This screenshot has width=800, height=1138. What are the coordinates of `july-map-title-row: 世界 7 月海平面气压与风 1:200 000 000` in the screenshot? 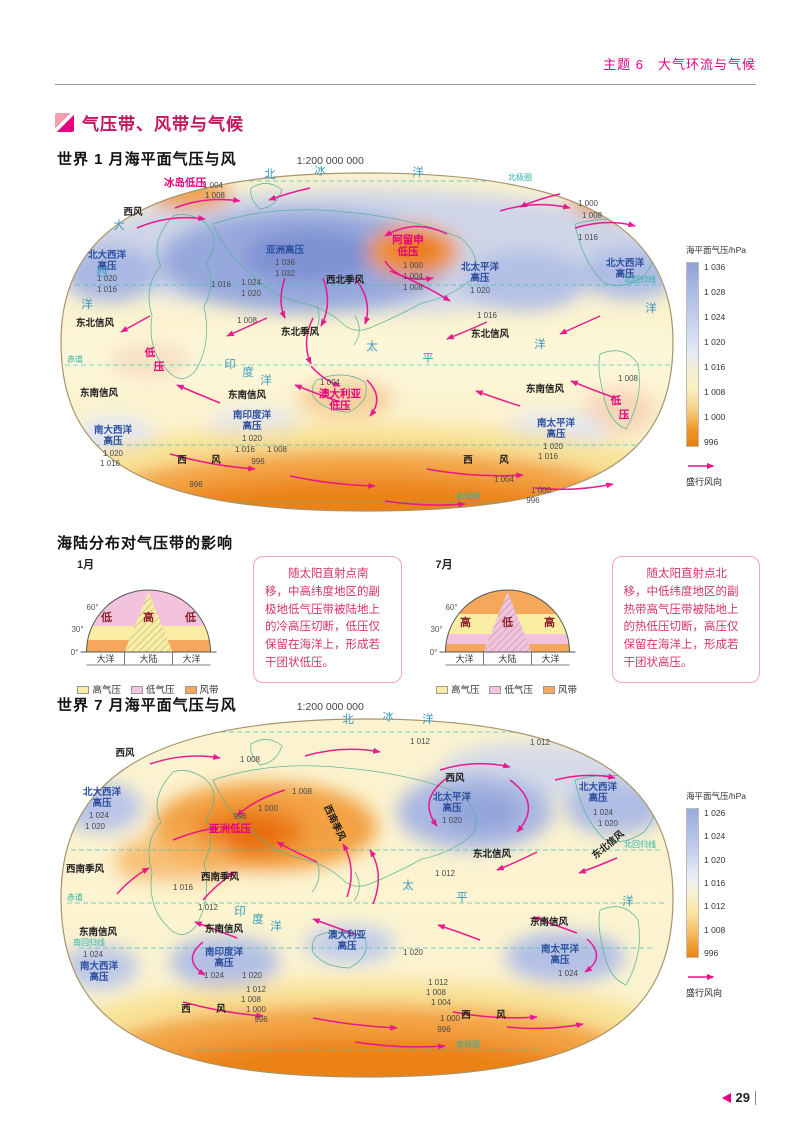 It's located at (210, 704).